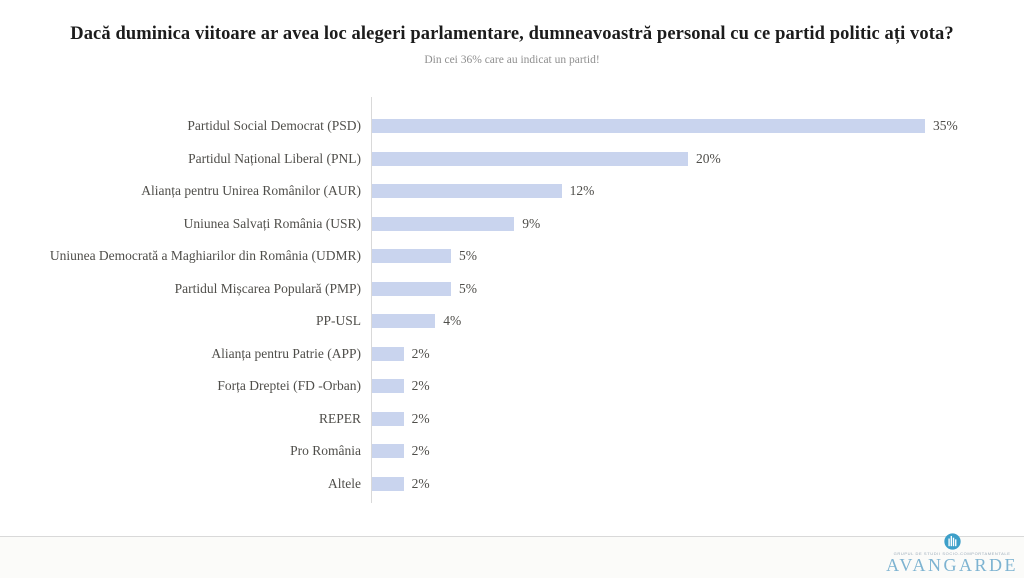 This screenshot has width=1024, height=578. Describe the element at coordinates (531, 223) in the screenshot. I see `value-label: 9%` at that location.